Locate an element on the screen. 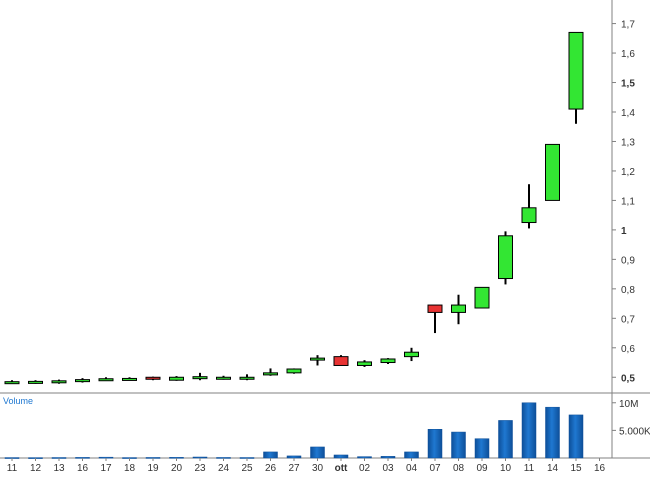  y-tick-label: 1 is located at coordinates (624, 231).